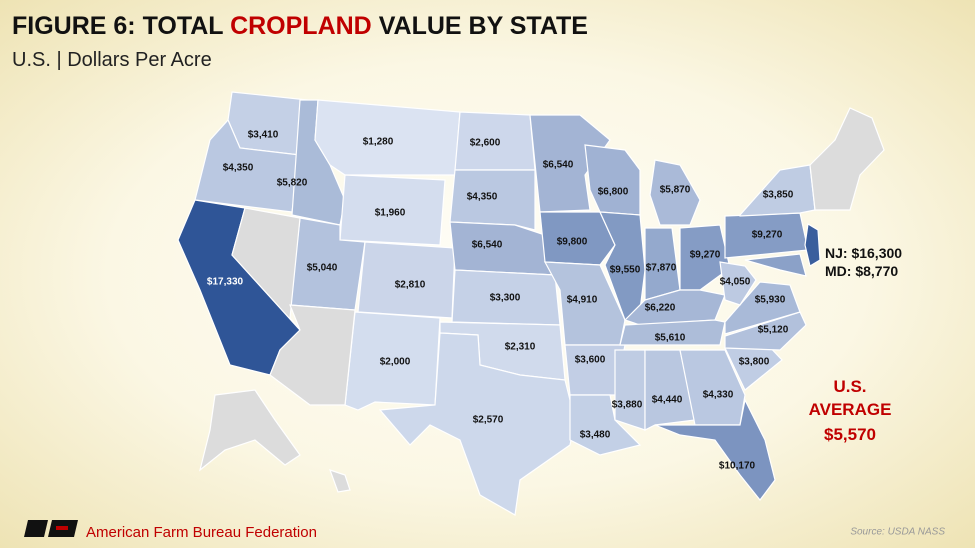 The width and height of the screenshot is (975, 553). What do you see at coordinates (661, 268) in the screenshot?
I see `state-value-label: $7,870` at bounding box center [661, 268].